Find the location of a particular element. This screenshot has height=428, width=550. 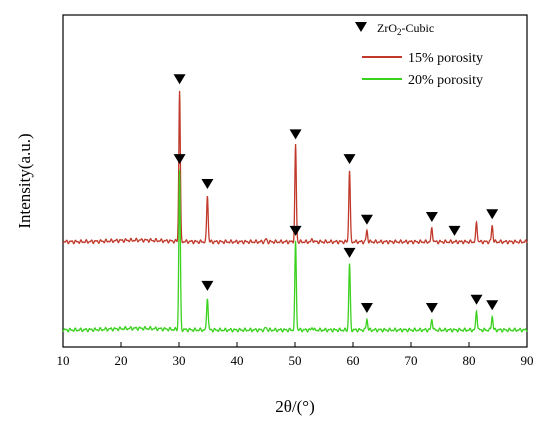

x-tick-label: 80 is located at coordinates (469, 360).